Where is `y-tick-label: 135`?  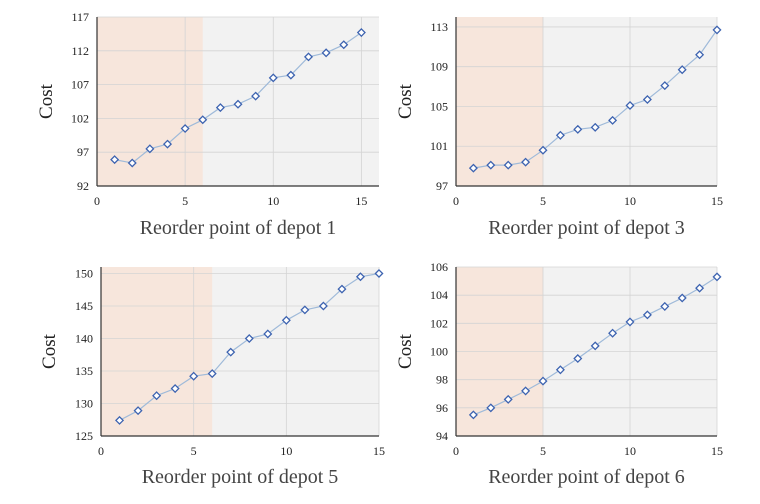
y-tick-label: 135 is located at coordinates (84, 371).